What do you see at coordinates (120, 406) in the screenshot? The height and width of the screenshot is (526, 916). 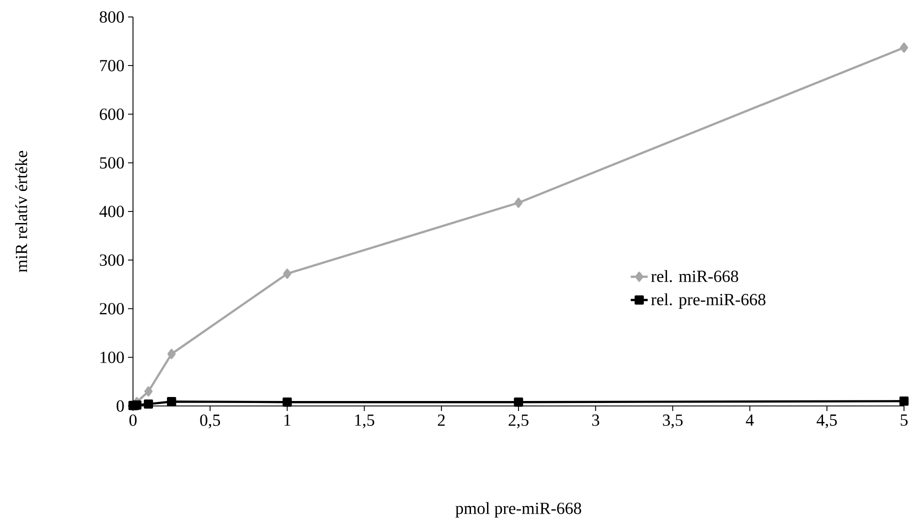 I see `y-tick-label: 0` at bounding box center [120, 406].